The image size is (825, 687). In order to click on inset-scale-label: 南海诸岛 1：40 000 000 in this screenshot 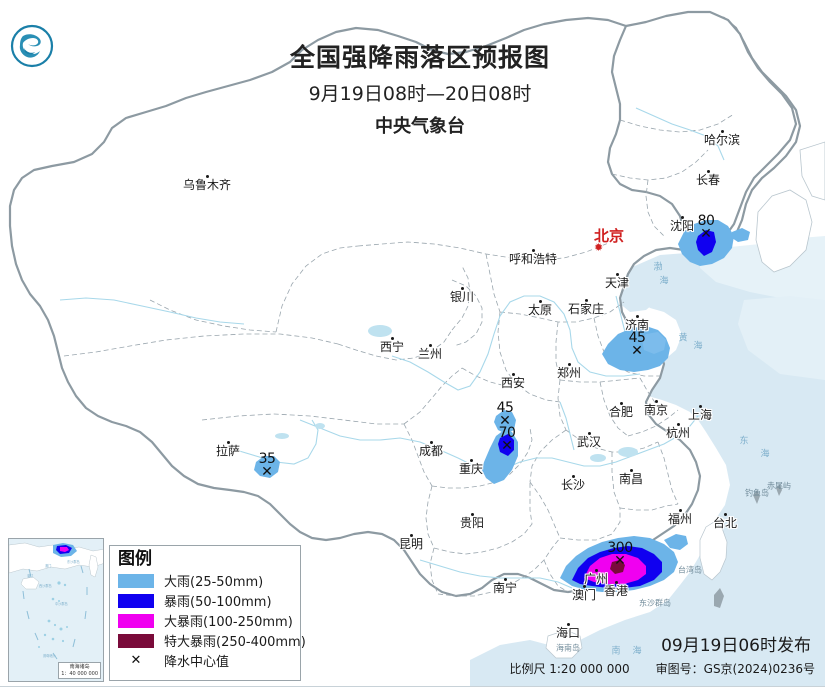, I will do `click(79, 670)`.